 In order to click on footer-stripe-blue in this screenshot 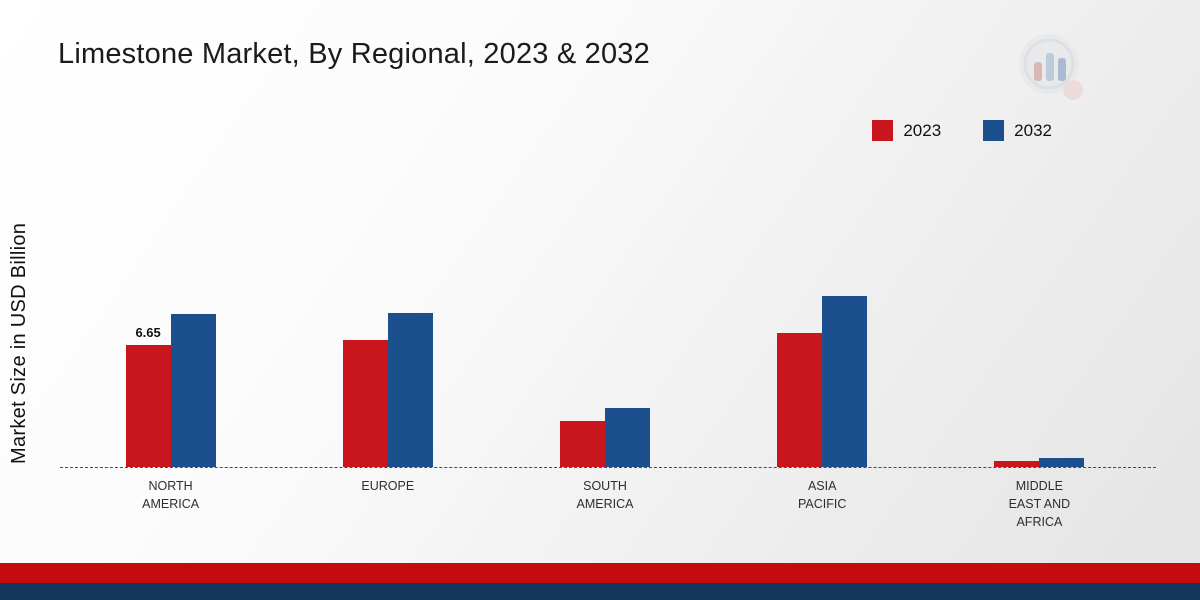, I will do `click(600, 591)`.